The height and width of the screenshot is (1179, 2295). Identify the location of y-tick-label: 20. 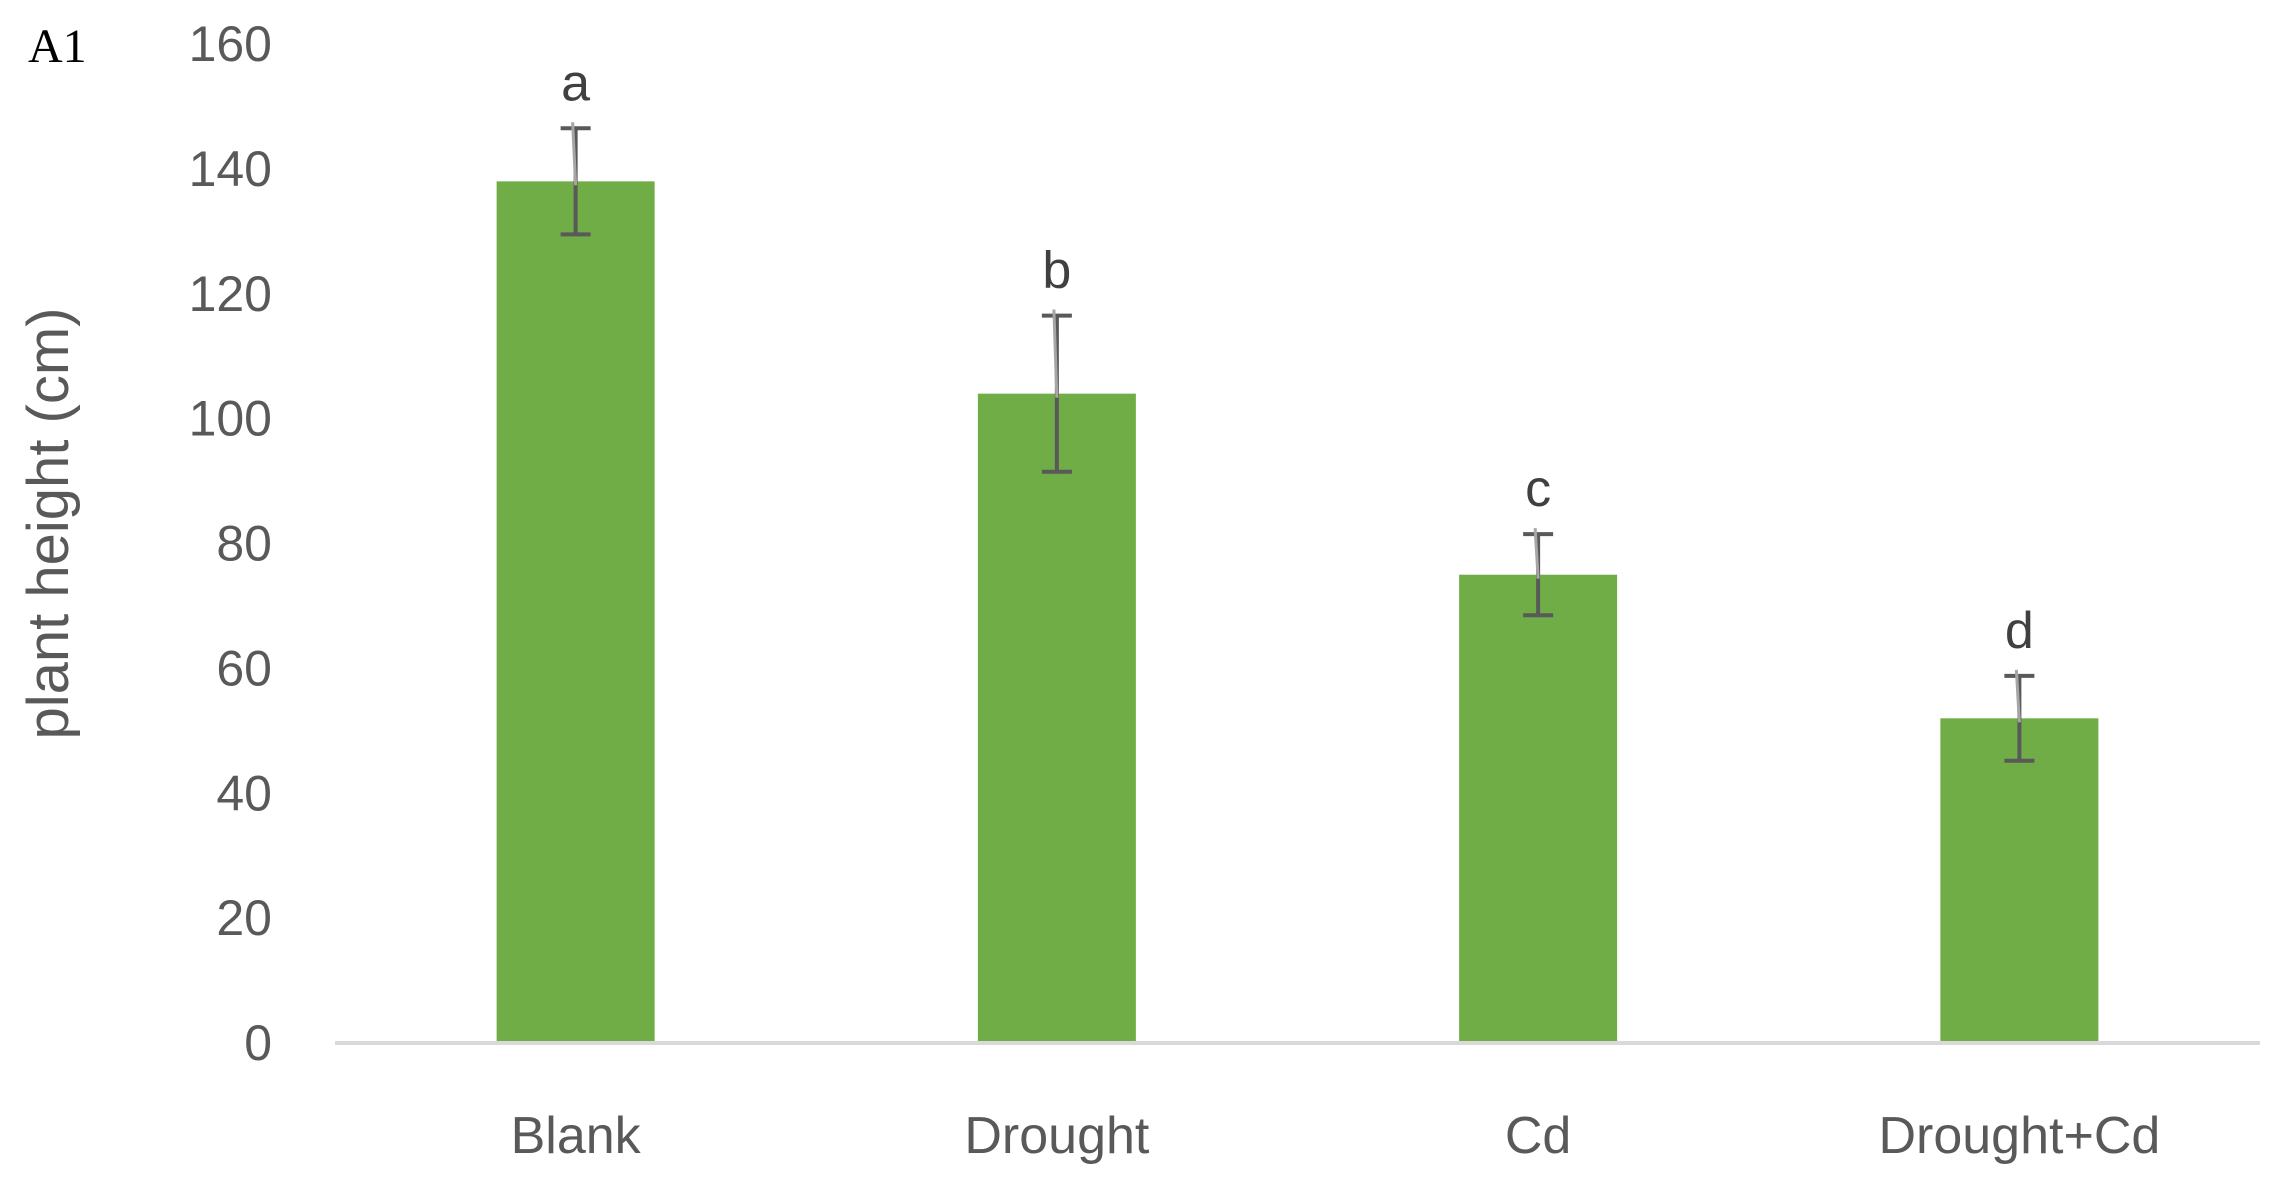
(244, 918).